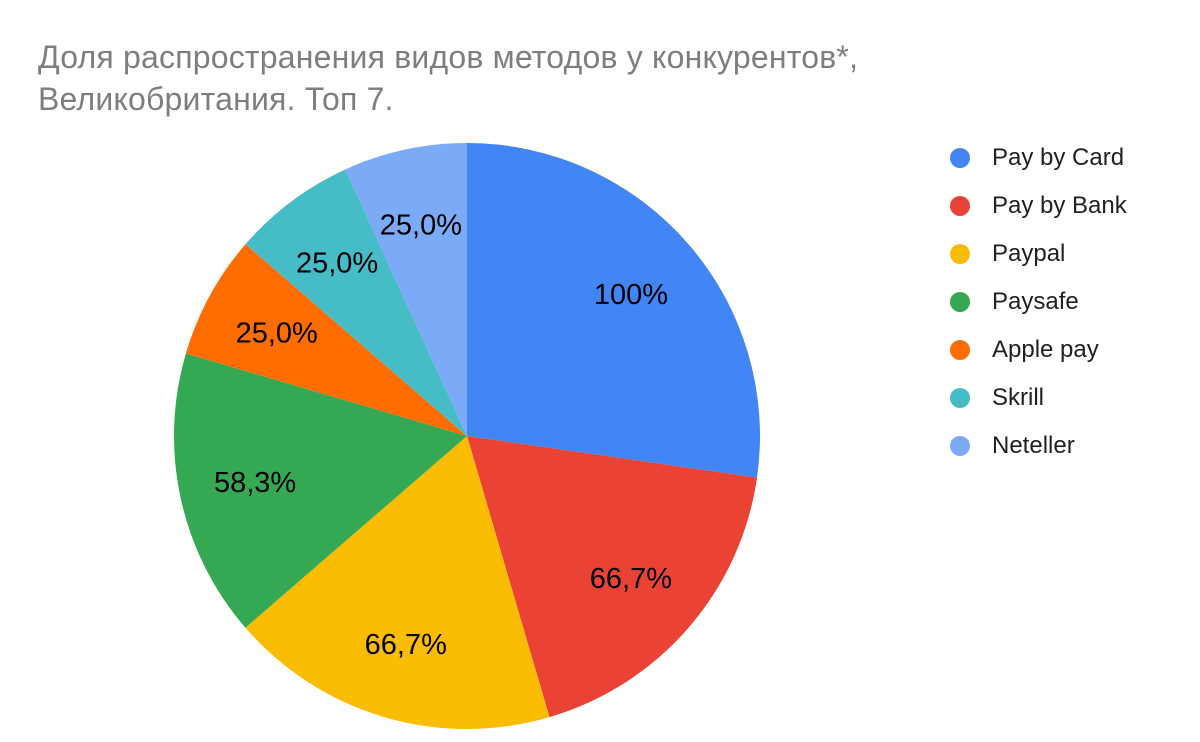 This screenshot has width=1200, height=742. I want to click on legend-item-paypal: Paypal, so click(1038, 254).